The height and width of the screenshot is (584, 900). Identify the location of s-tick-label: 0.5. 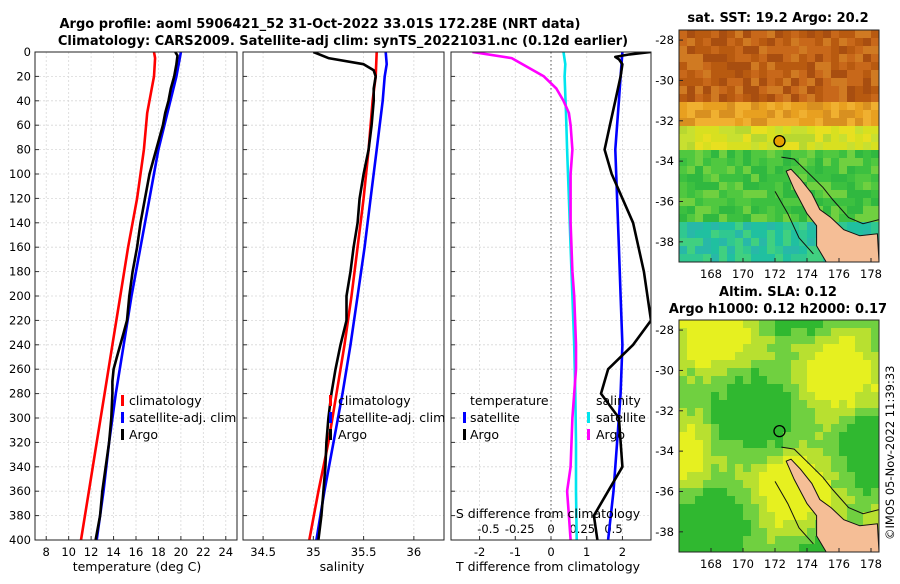
(613, 529).